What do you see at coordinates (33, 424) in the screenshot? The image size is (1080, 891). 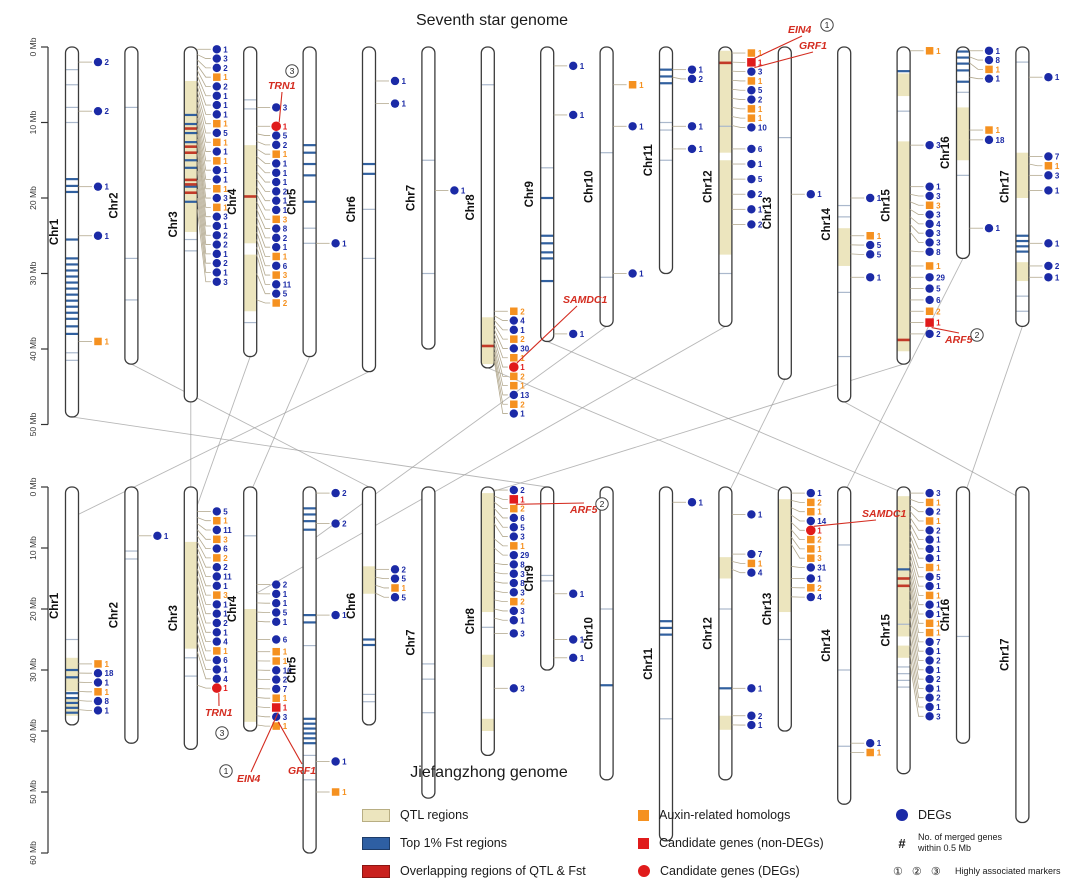 I see `scale-tick-label: 50 Mb` at bounding box center [33, 424].